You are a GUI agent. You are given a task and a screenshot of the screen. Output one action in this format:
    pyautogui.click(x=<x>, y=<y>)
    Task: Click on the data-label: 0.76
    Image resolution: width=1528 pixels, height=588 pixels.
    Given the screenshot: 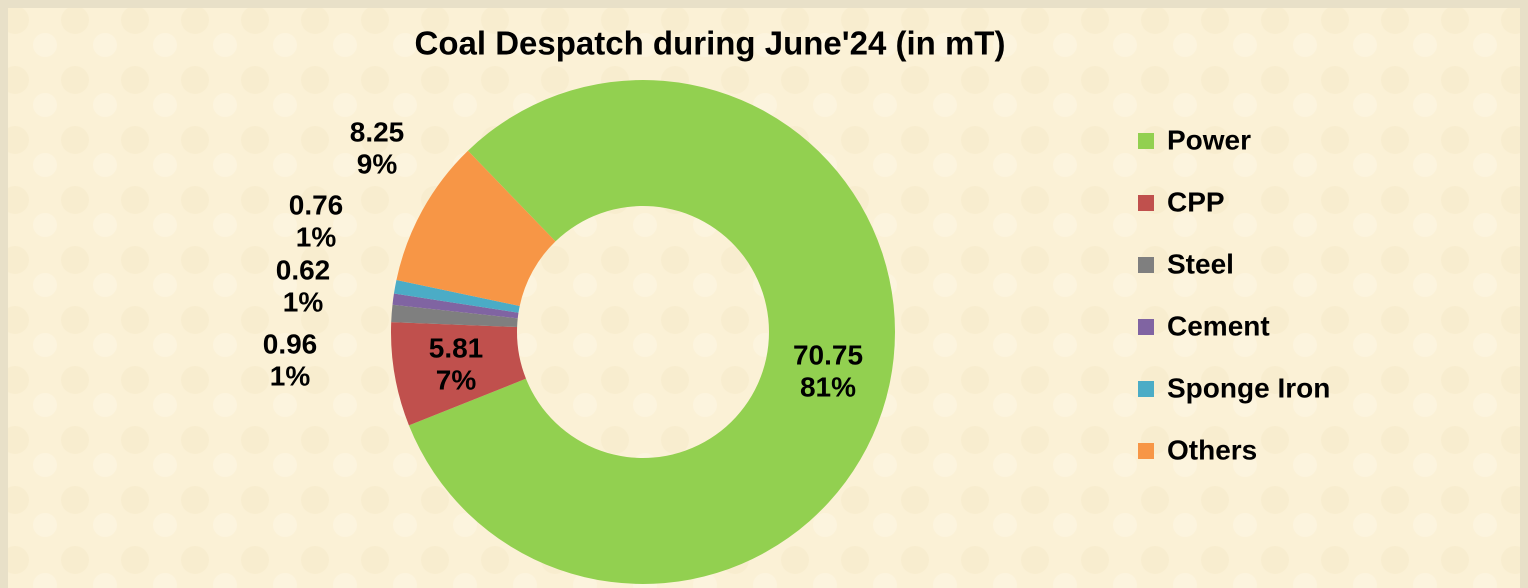 What is the action you would take?
    pyautogui.click(x=316, y=204)
    